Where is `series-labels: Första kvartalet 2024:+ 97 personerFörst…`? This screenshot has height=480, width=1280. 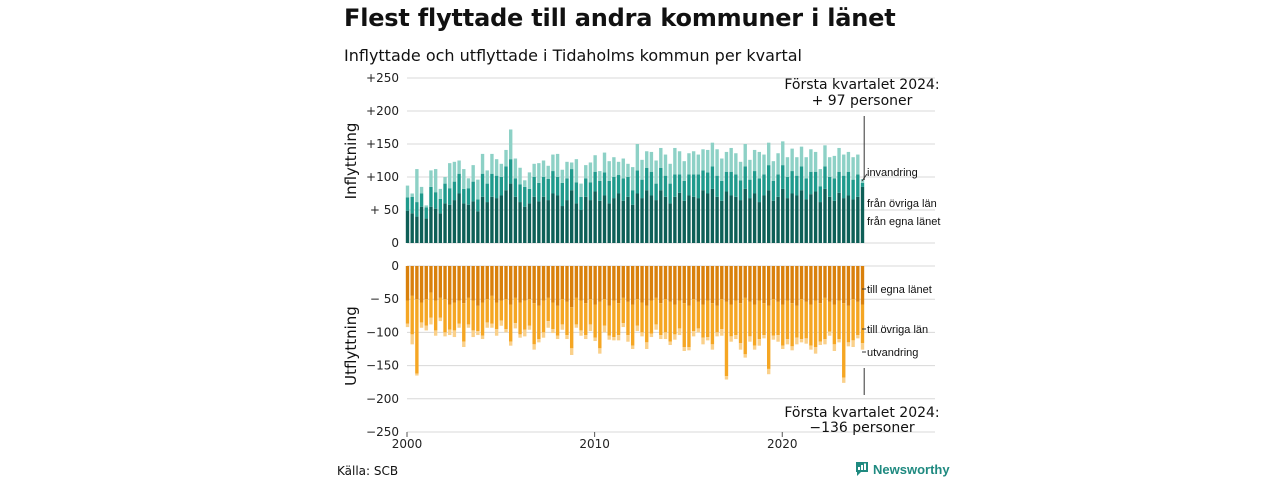
series-labels: Första kvartalet 2024:+ 97 personerFörst… is located at coordinates (862, 256).